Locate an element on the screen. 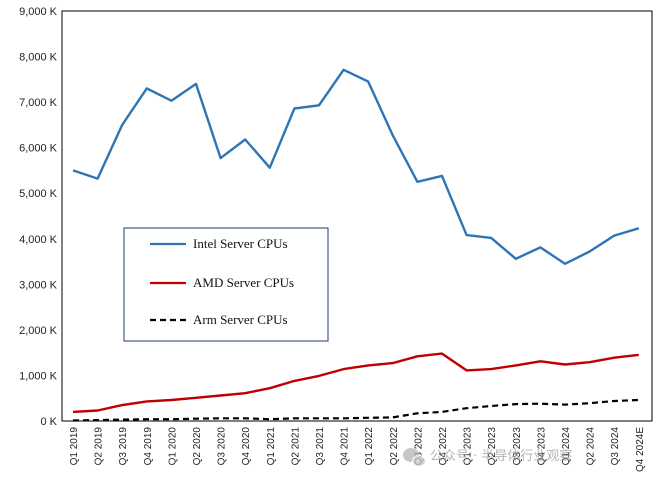  x-tick-label: Q3 2020 is located at coordinates (222, 446).